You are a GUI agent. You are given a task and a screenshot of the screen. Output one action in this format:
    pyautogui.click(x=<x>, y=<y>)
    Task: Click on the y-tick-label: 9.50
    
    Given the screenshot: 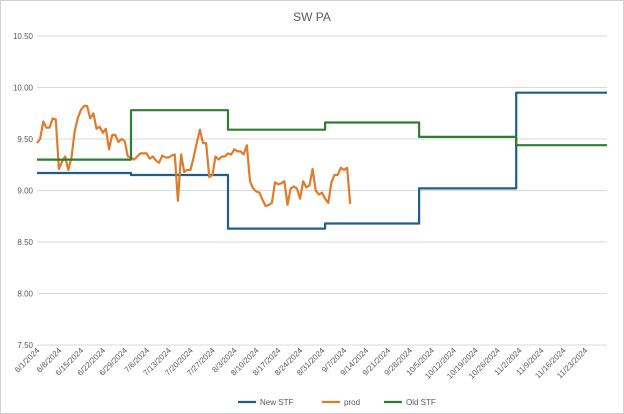 What is the action you would take?
    pyautogui.click(x=25, y=139)
    